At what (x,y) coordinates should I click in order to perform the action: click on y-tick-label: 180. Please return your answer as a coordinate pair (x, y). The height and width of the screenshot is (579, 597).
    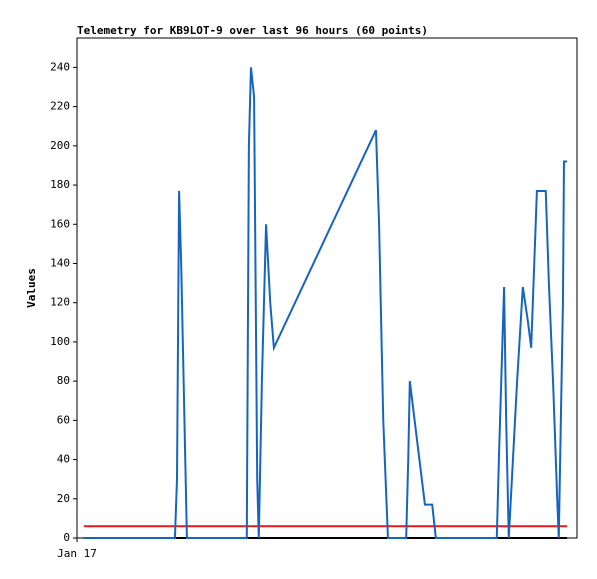
    Looking at the image, I should click on (60, 184).